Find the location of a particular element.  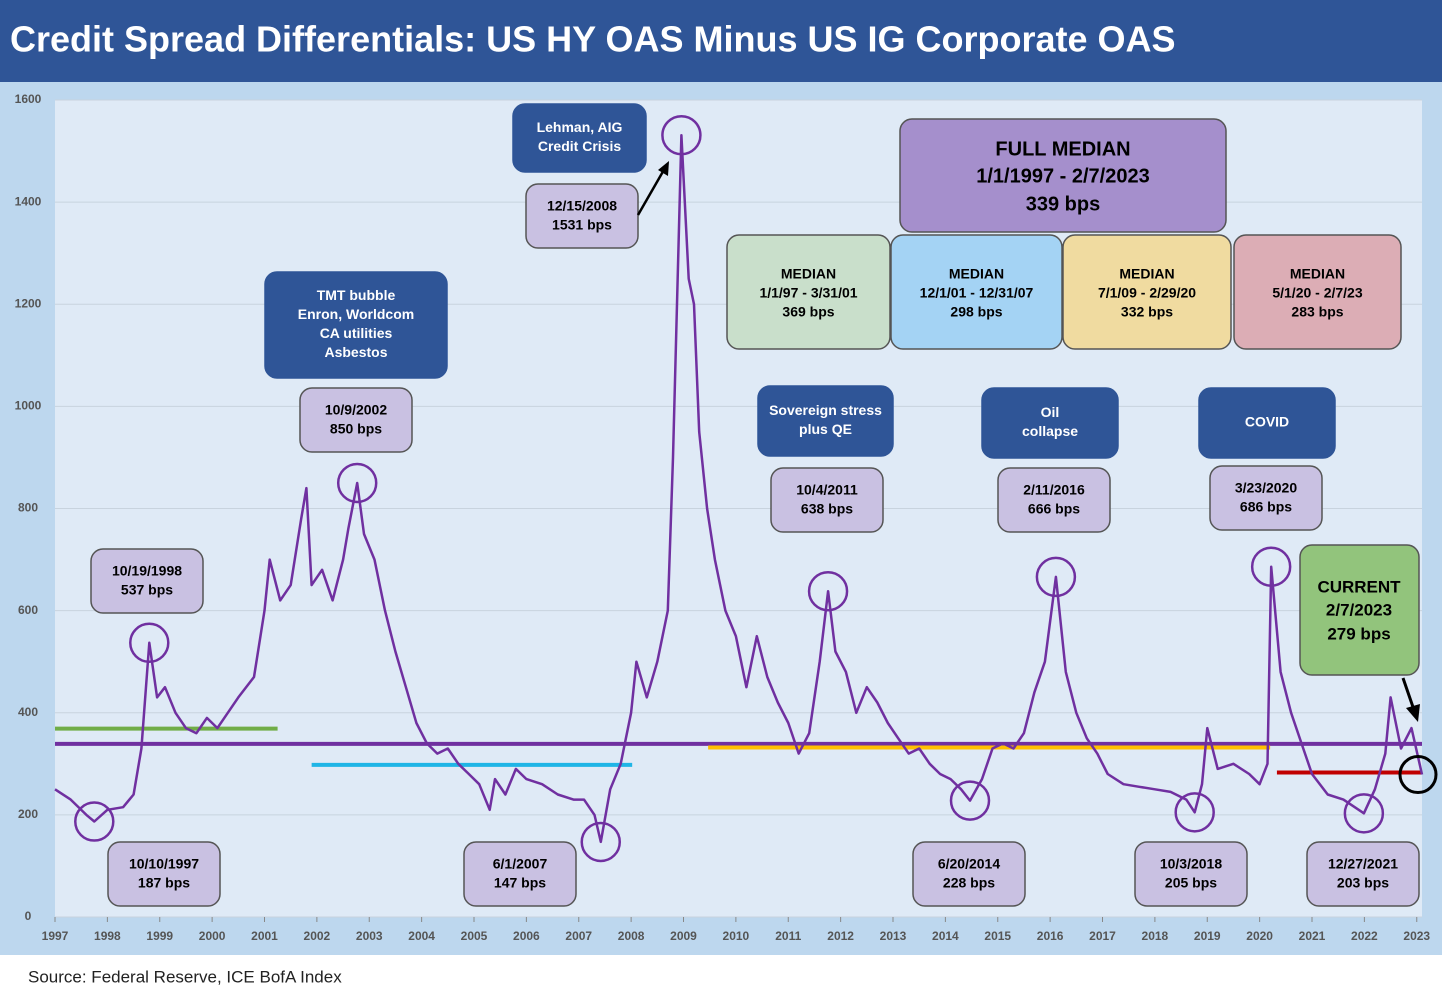

y-tick-label: 1400 is located at coordinates (28, 201).